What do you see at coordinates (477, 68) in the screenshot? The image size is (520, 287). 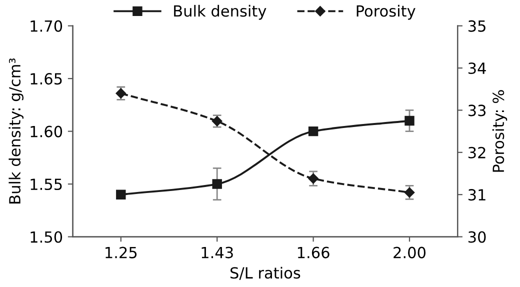 I see `y2-tick-label: 34` at bounding box center [477, 68].